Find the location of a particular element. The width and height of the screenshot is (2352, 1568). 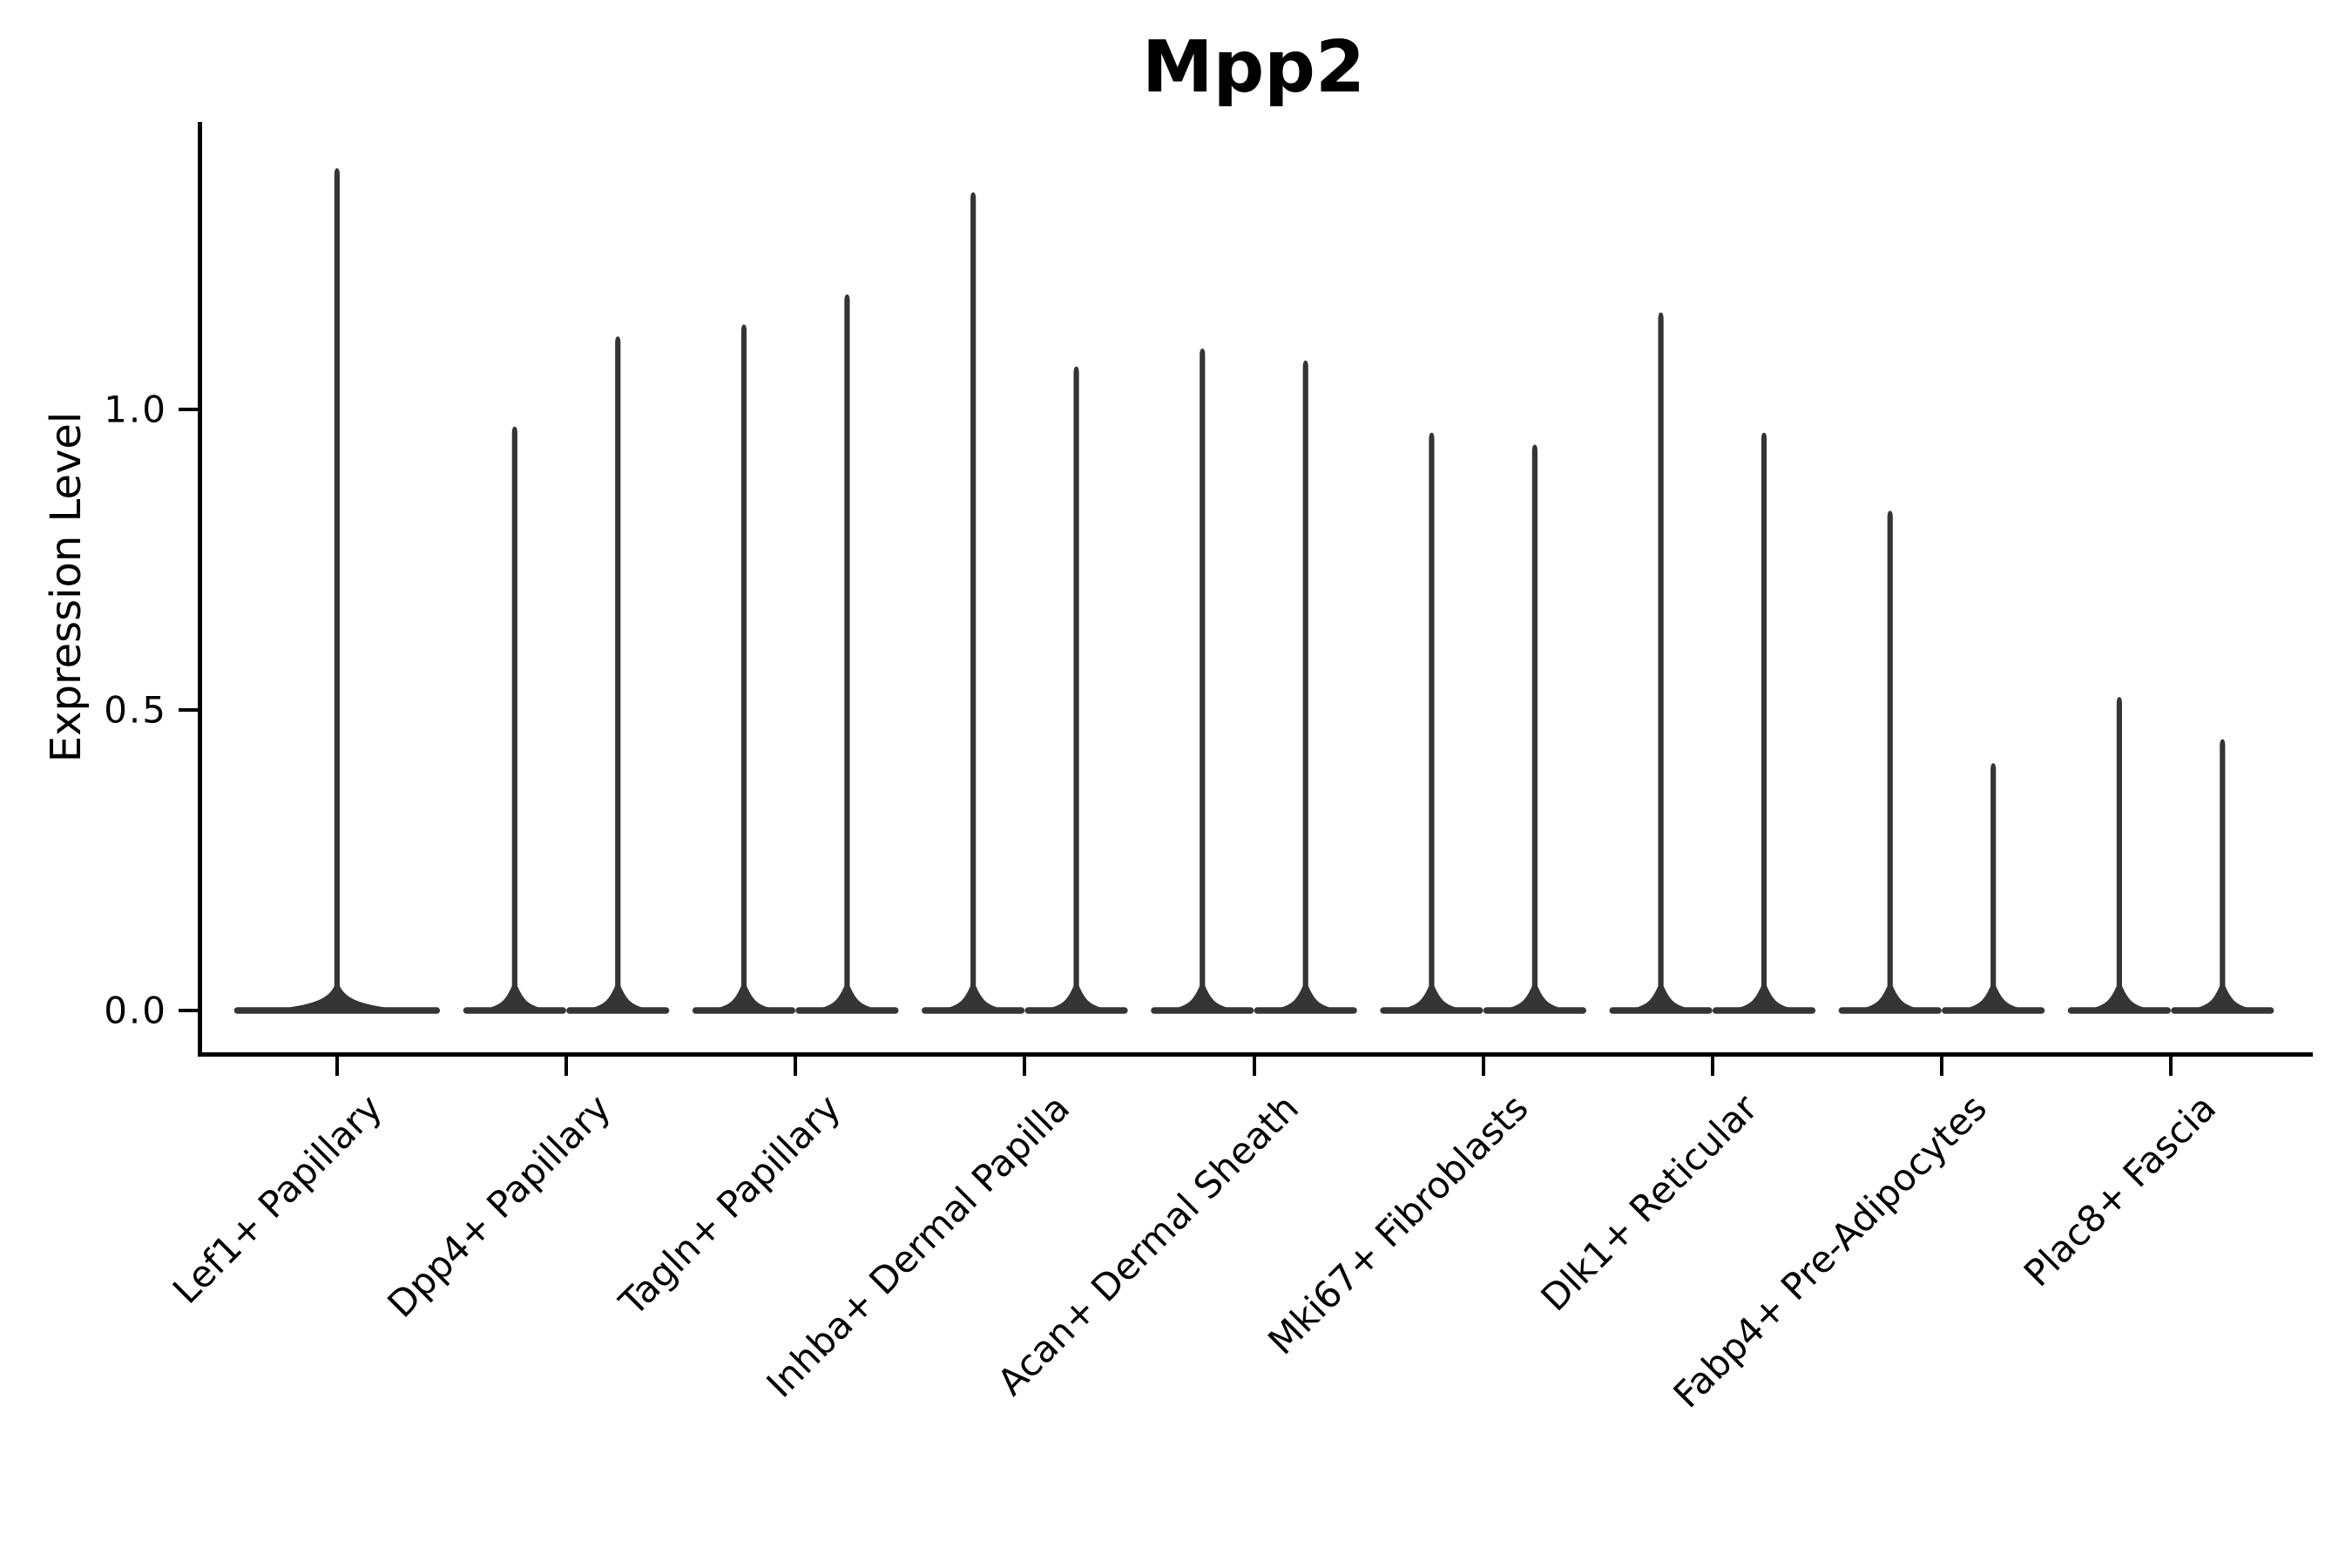

y-axis-spine is located at coordinates (200, 589).